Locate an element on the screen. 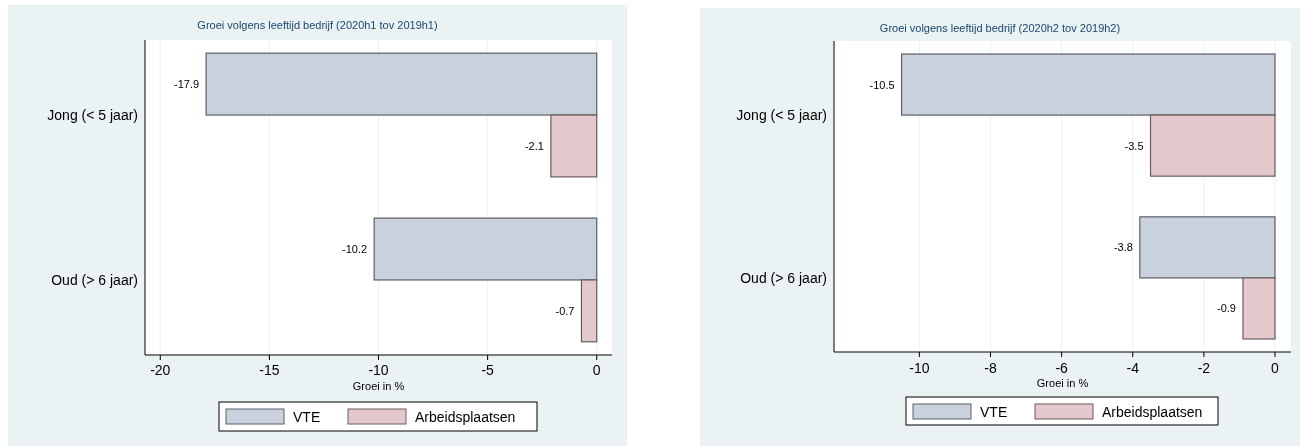 This screenshot has width=1302, height=446. data-label: -10.2 is located at coordinates (355, 249).